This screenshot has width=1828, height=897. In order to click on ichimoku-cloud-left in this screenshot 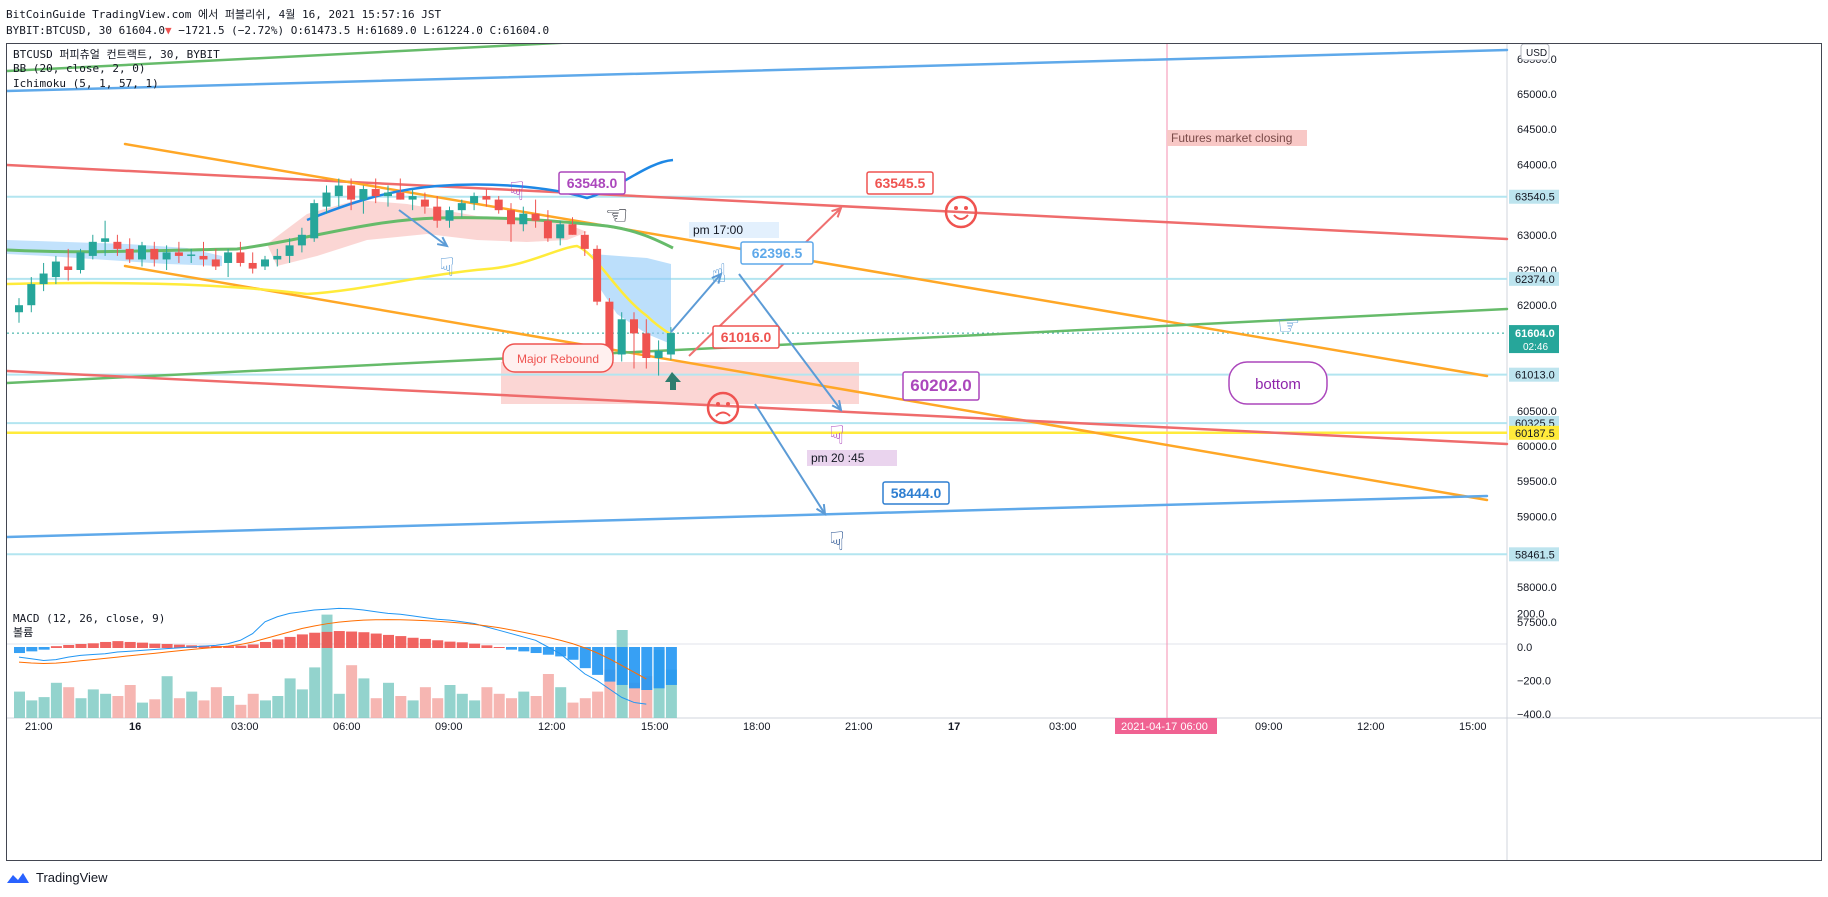, I will do `click(114, 253)`.